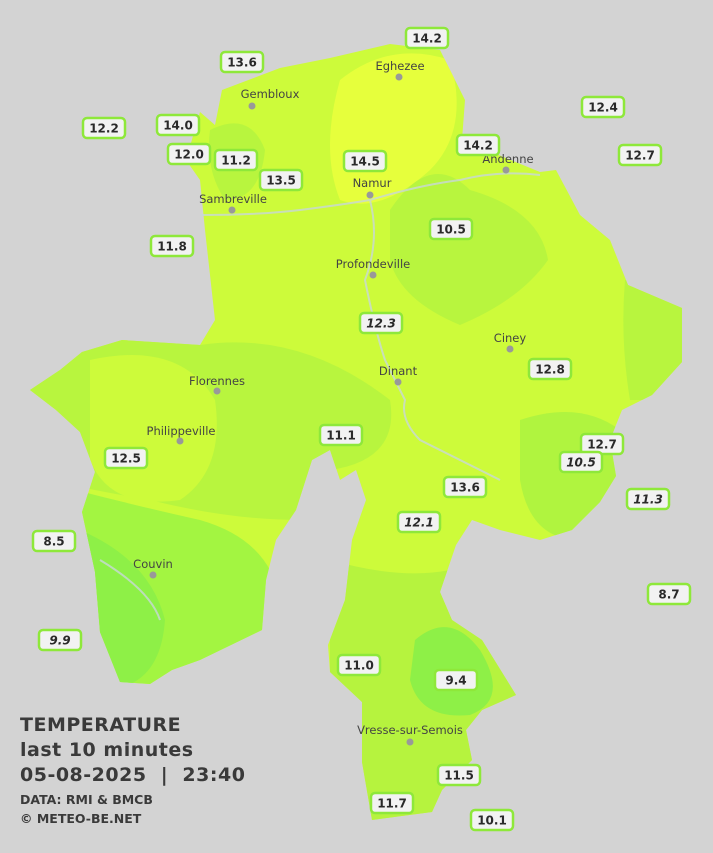  What do you see at coordinates (132, 775) in the screenshot?
I see `legend-timestamp: 05-08-2025 | 23:40` at bounding box center [132, 775].